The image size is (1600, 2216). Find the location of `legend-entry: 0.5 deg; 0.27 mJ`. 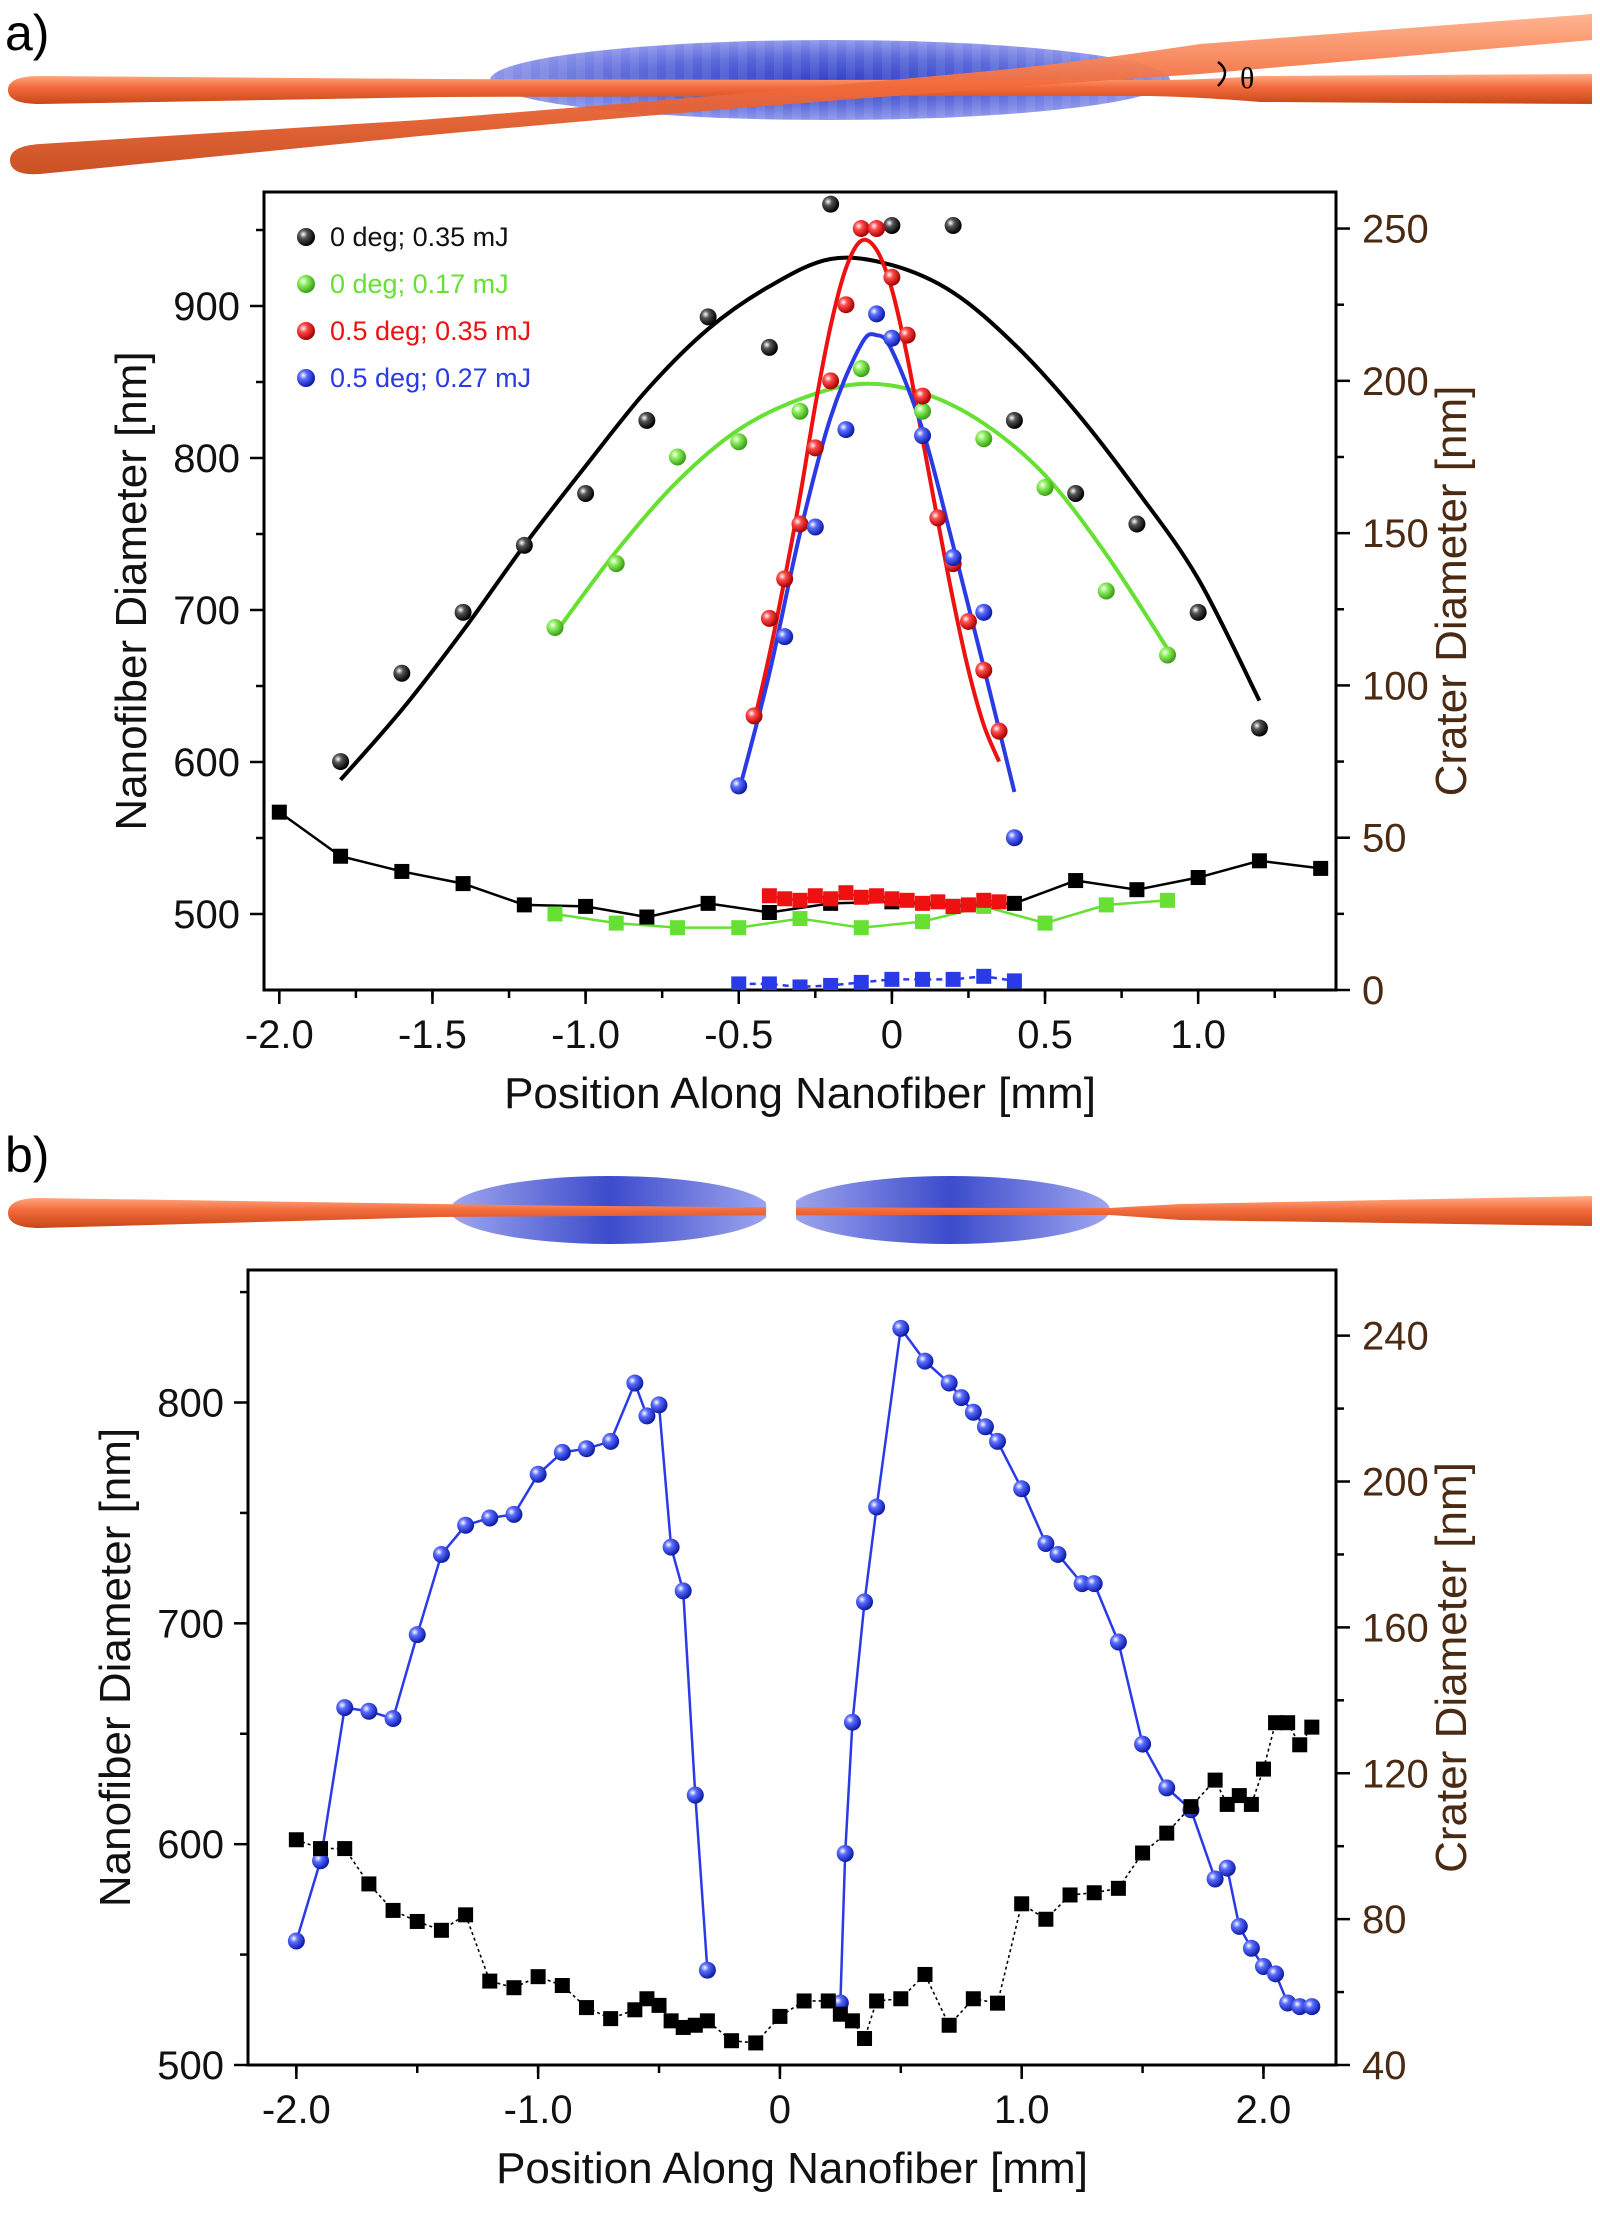

legend-entry: 0.5 deg; 0.27 mJ is located at coordinates (430, 378).